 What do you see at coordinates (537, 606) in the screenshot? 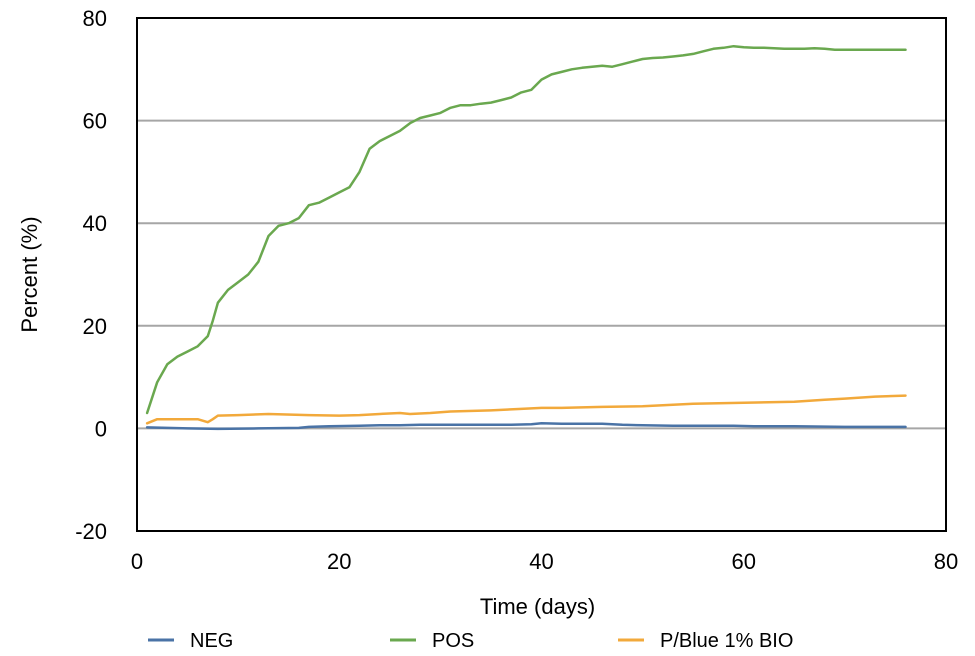
I see `x-axis-title: Time (days)` at bounding box center [537, 606].